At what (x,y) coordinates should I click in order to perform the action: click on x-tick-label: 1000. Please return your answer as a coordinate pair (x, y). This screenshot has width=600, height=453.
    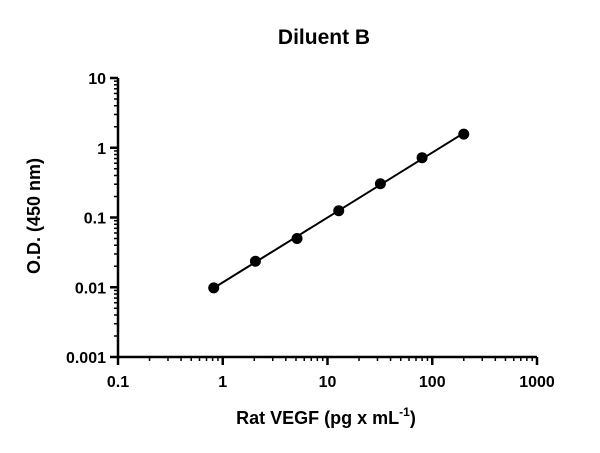
    Looking at the image, I should click on (537, 382).